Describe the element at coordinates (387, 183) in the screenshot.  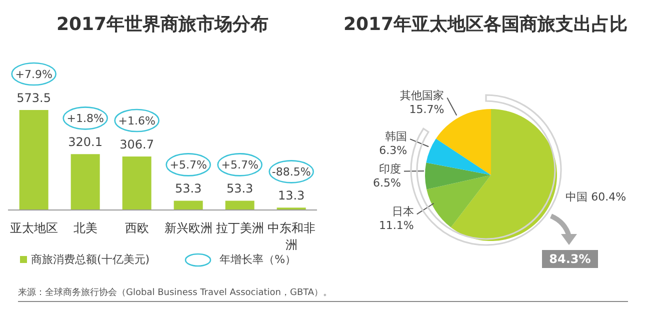
I see `data-label: 6.5%` at that location.